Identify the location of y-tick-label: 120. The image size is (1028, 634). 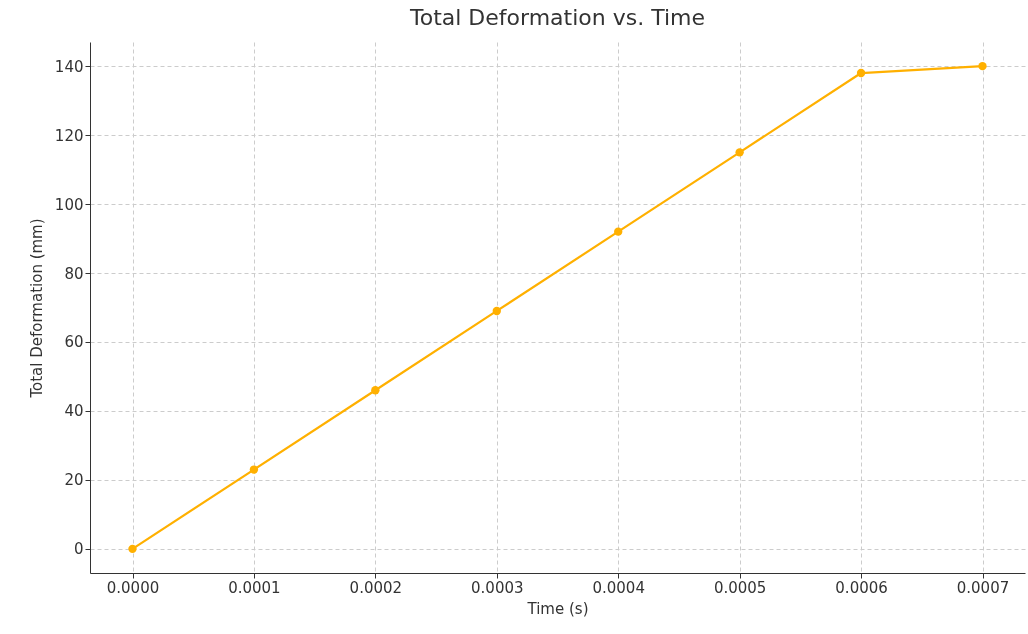
(69, 135).